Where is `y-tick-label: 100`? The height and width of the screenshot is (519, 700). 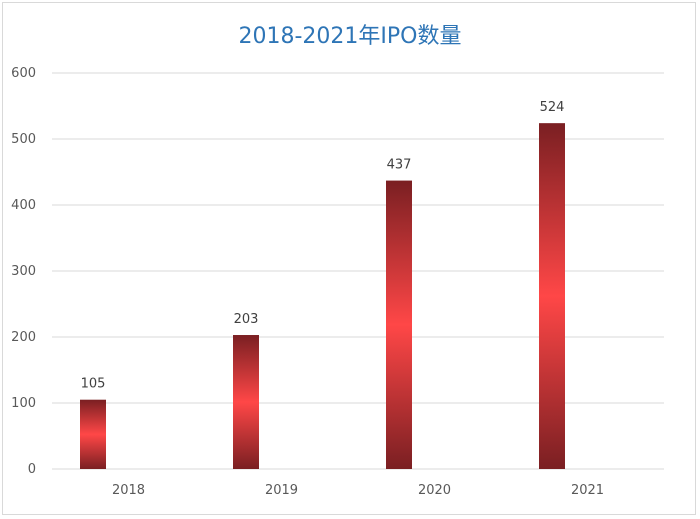 y-tick-label: 100 is located at coordinates (23, 403).